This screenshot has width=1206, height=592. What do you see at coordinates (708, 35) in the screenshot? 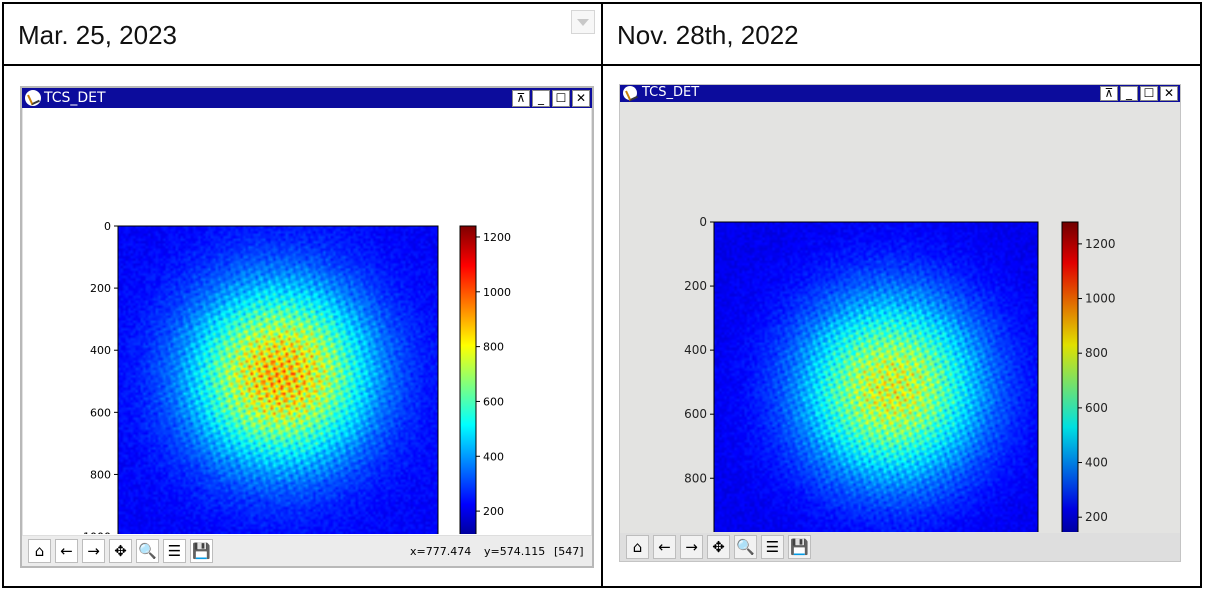
I see `right-date-label: Nov. 28th, 2022` at bounding box center [708, 35].